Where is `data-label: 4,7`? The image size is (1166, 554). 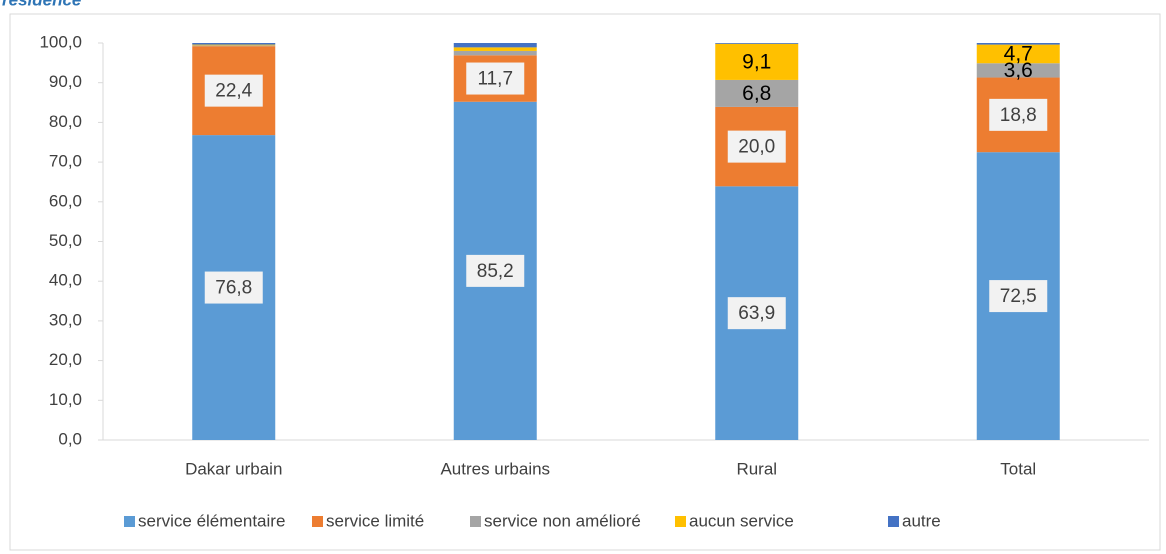 data-label: 4,7 is located at coordinates (1018, 53).